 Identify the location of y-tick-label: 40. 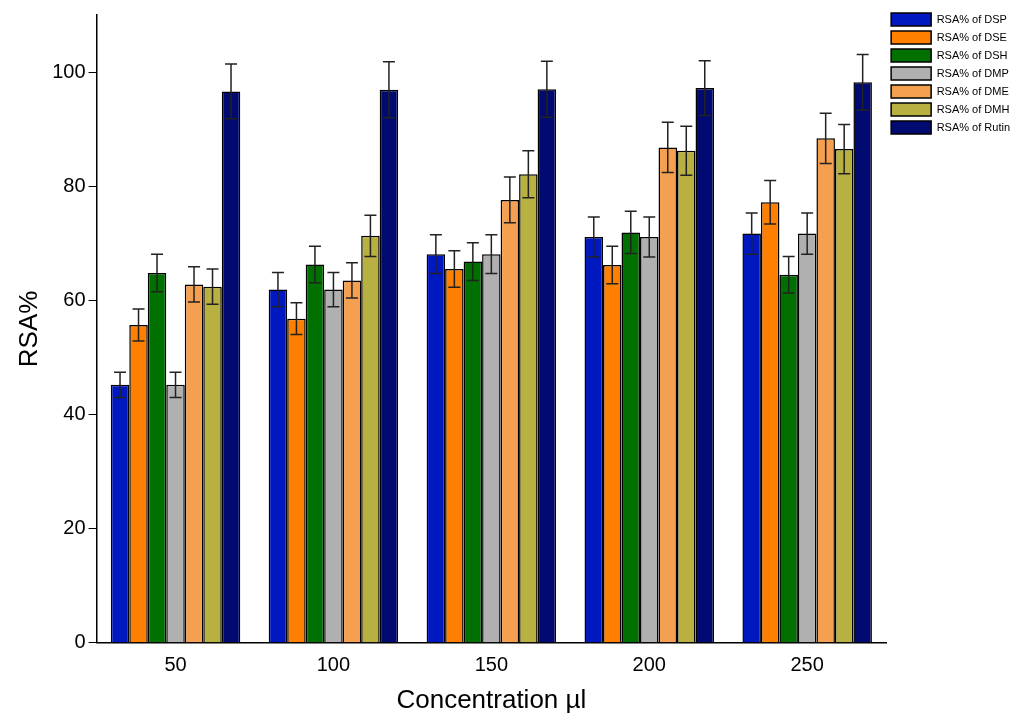
(74, 413).